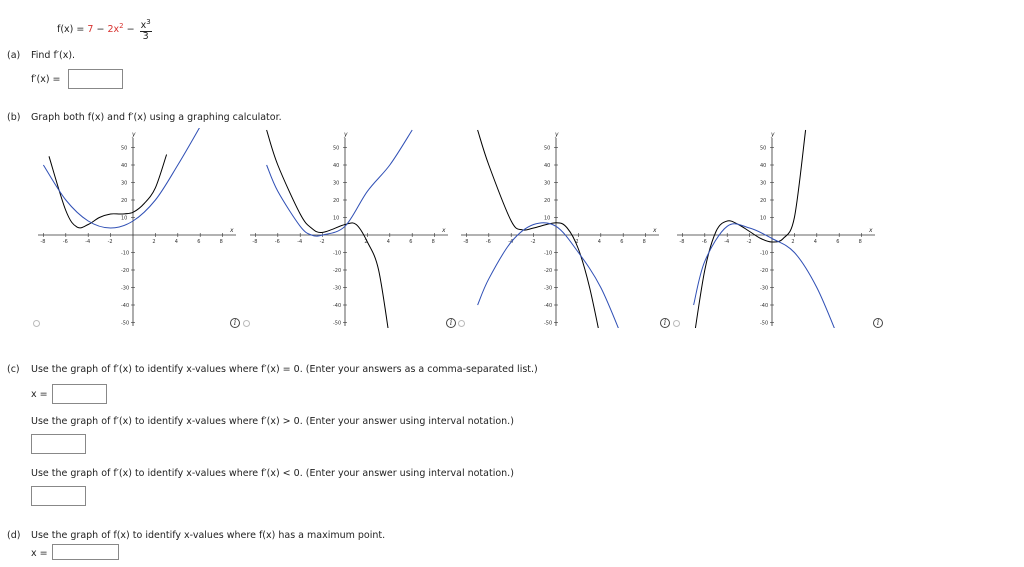 This screenshot has height=567, width=1024. I want to click on critical-points-input, so click(79, 394).